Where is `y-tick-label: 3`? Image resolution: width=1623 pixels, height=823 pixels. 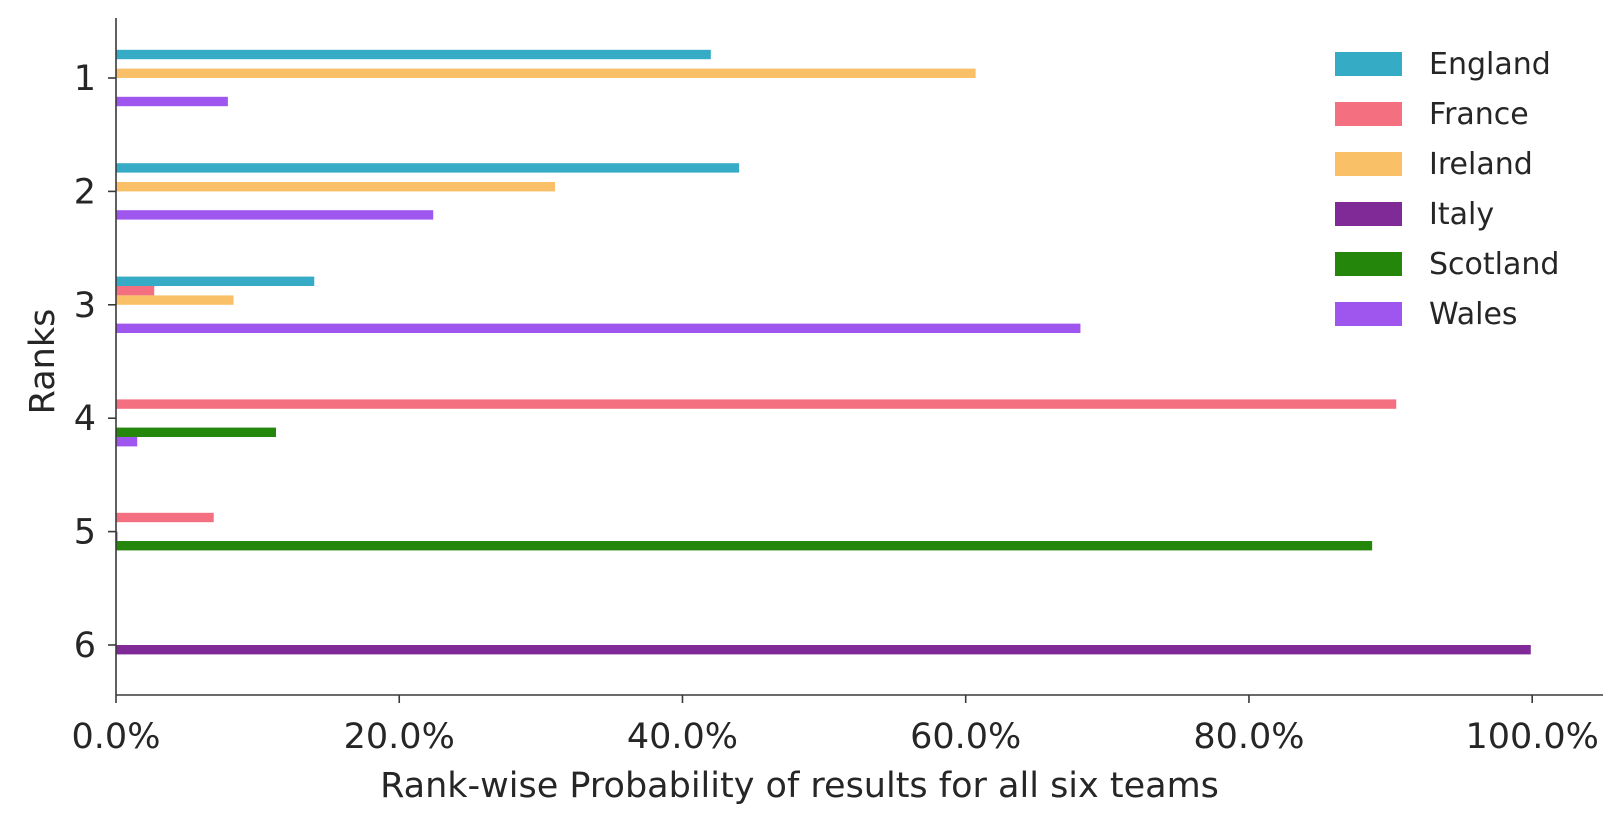 y-tick-label: 3 is located at coordinates (85, 306).